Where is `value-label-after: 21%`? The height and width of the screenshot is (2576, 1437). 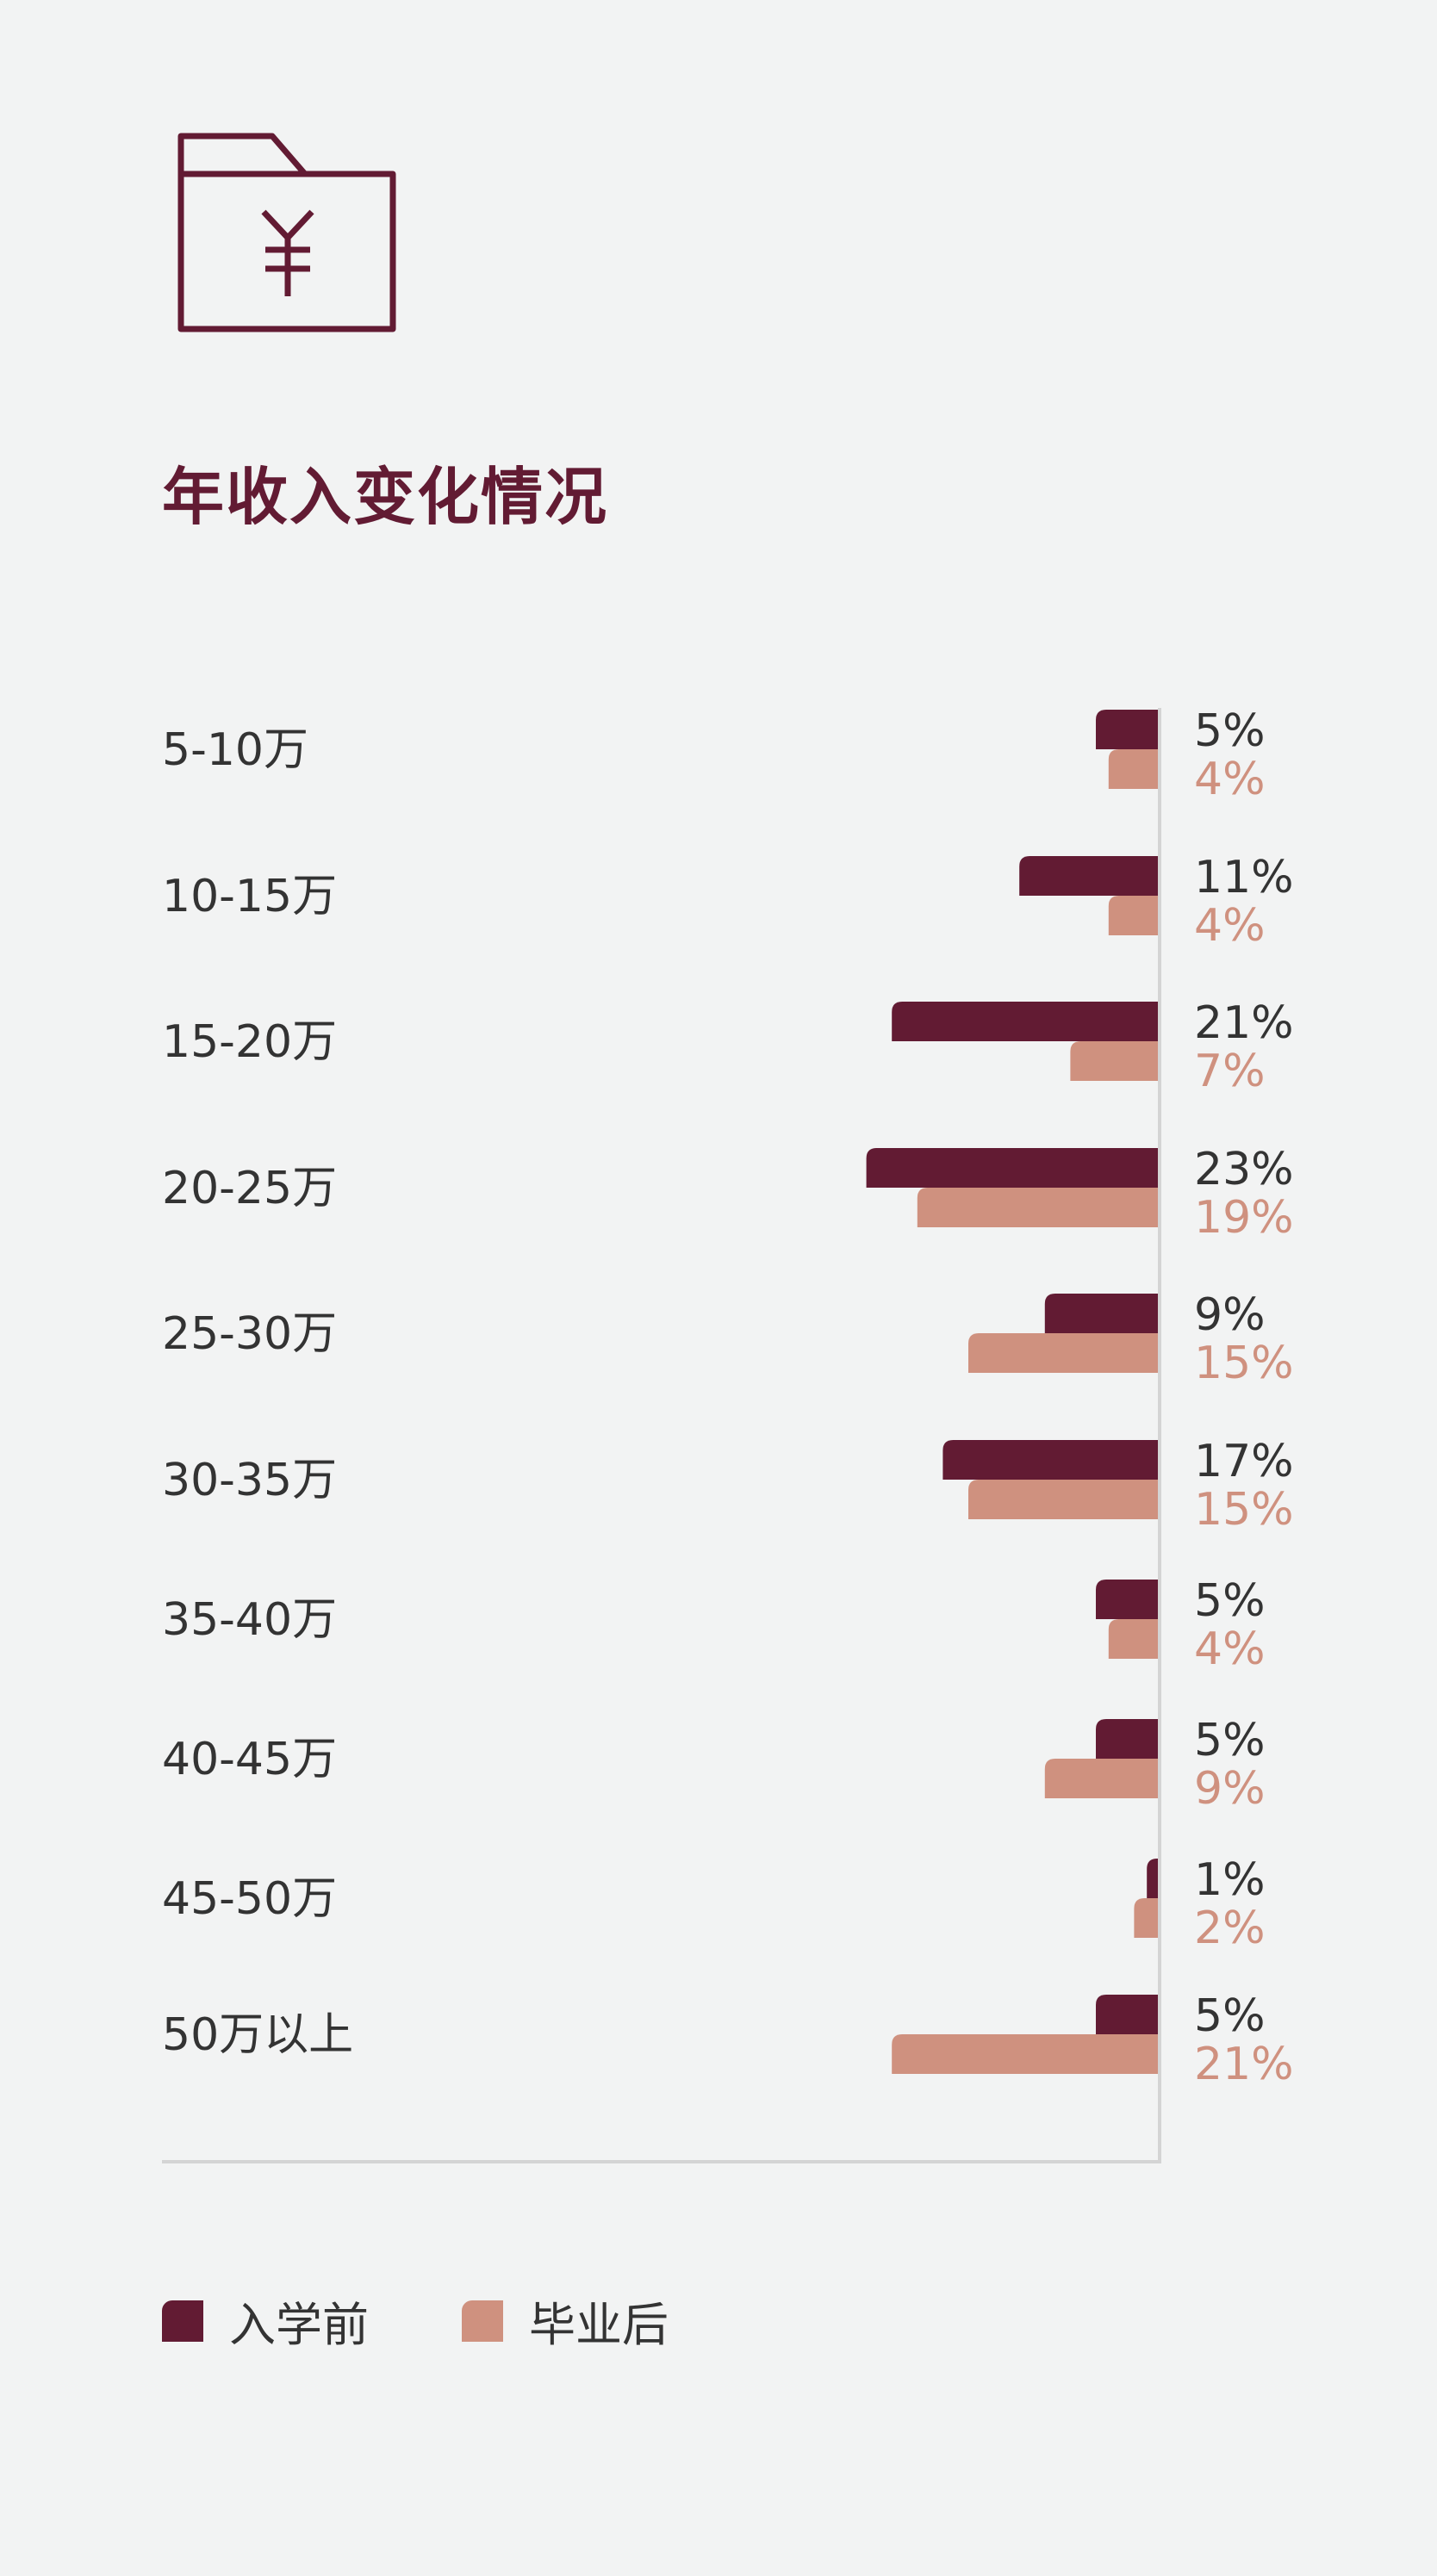
value-label-after: 21% is located at coordinates (1244, 2064).